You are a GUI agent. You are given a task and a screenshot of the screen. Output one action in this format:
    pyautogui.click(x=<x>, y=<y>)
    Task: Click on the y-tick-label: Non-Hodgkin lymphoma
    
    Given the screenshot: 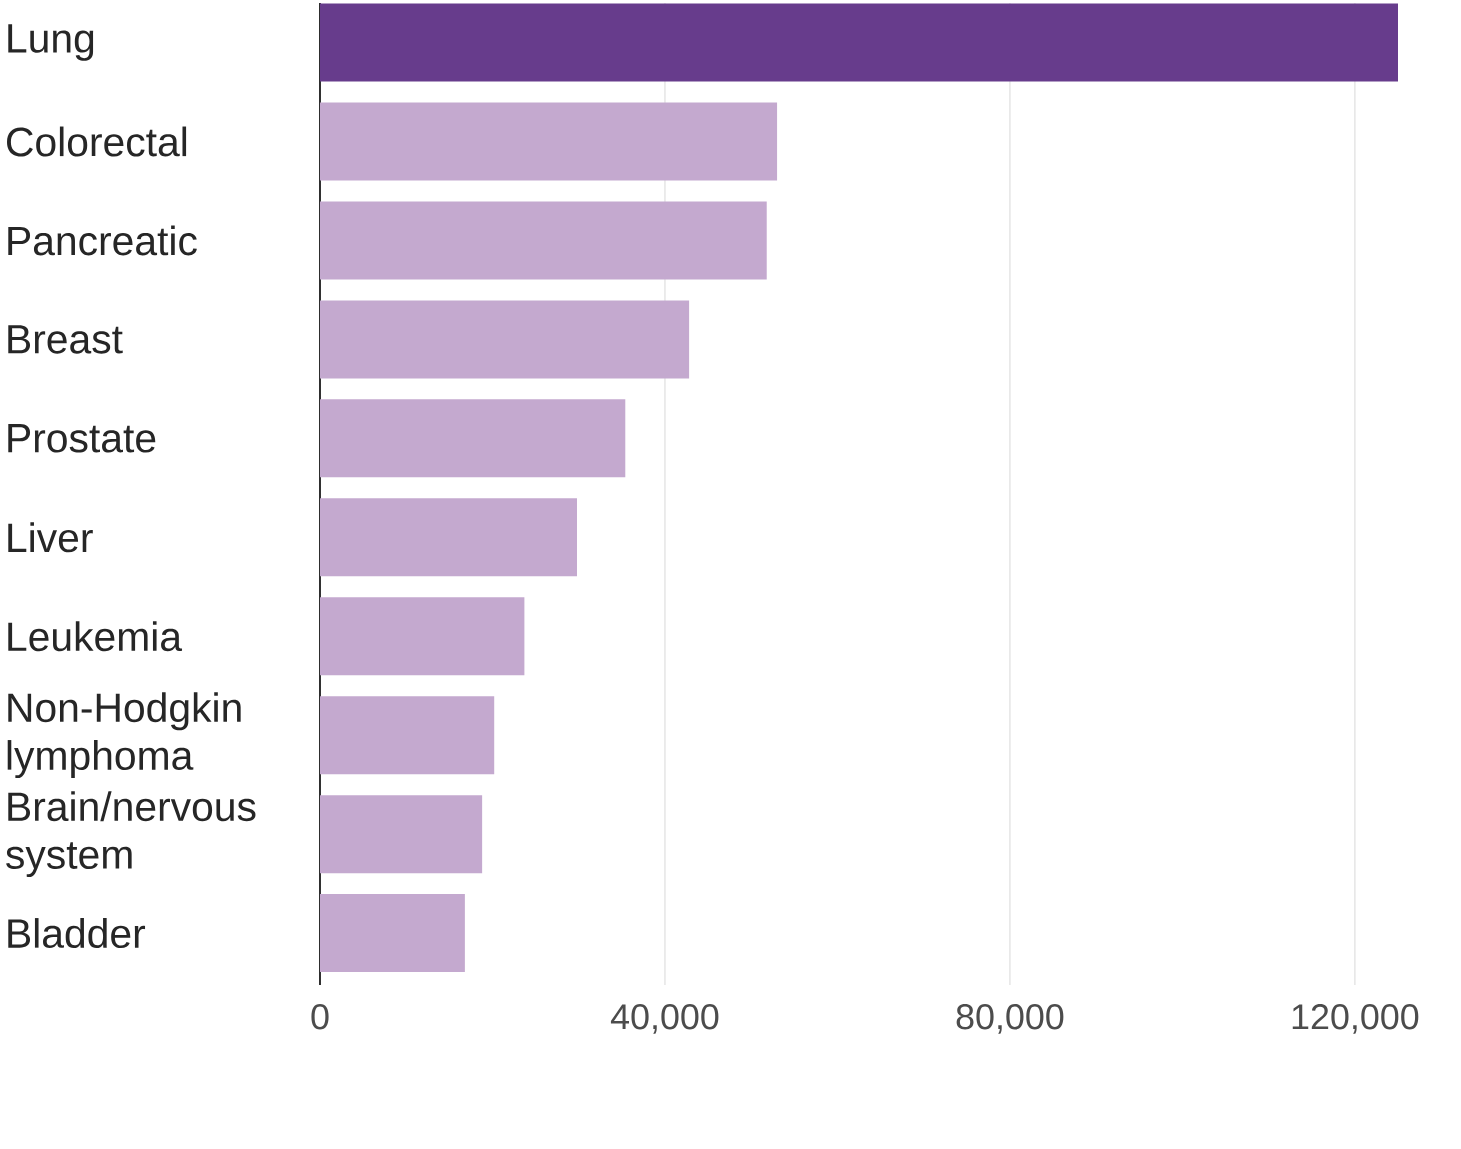 What is the action you would take?
    pyautogui.click(x=124, y=735)
    